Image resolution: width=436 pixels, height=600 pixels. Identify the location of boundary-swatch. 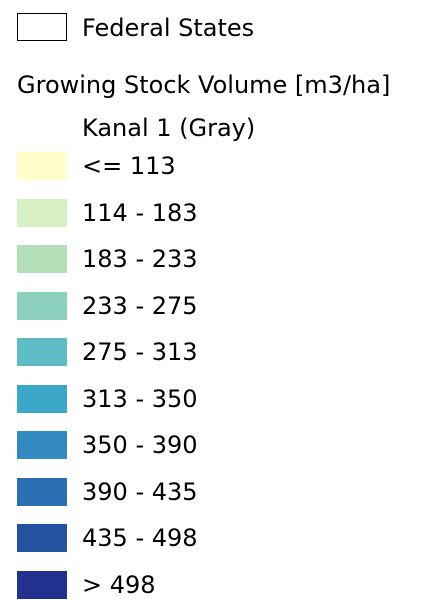
(42, 27).